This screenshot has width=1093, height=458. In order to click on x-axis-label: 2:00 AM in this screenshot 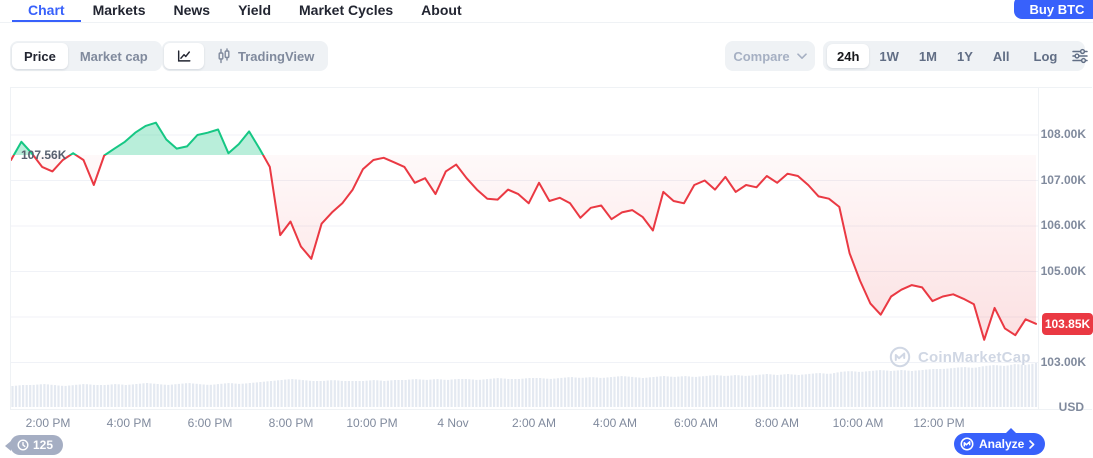, I will do `click(534, 423)`.